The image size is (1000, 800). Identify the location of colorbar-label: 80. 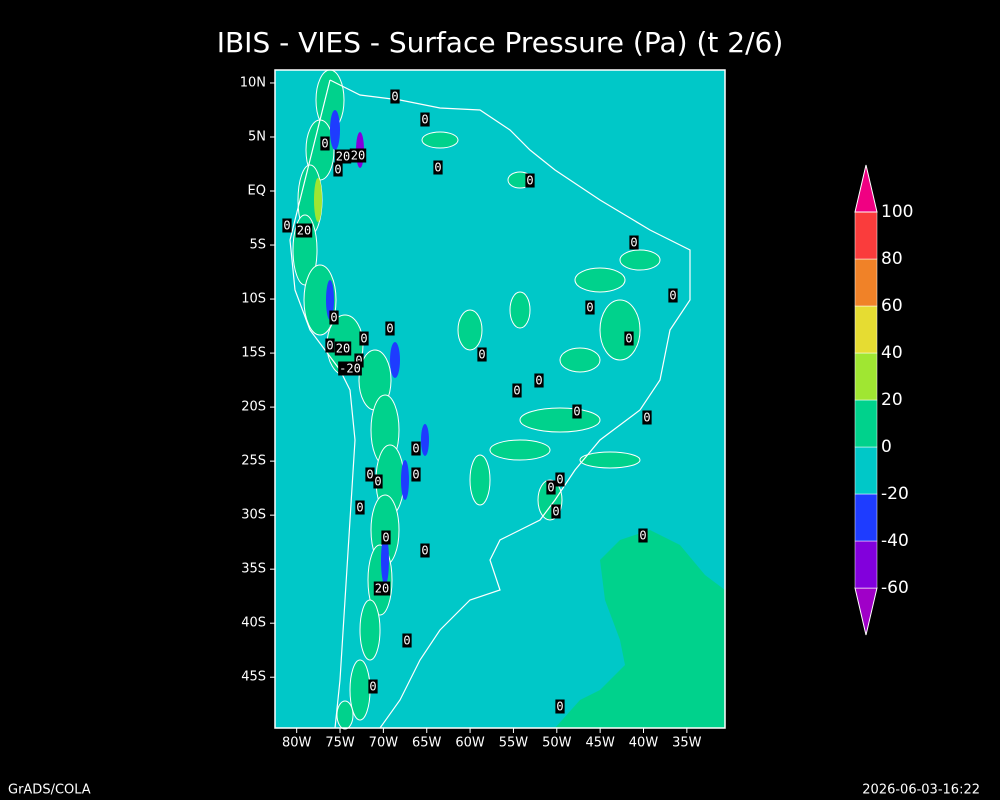
(892, 259).